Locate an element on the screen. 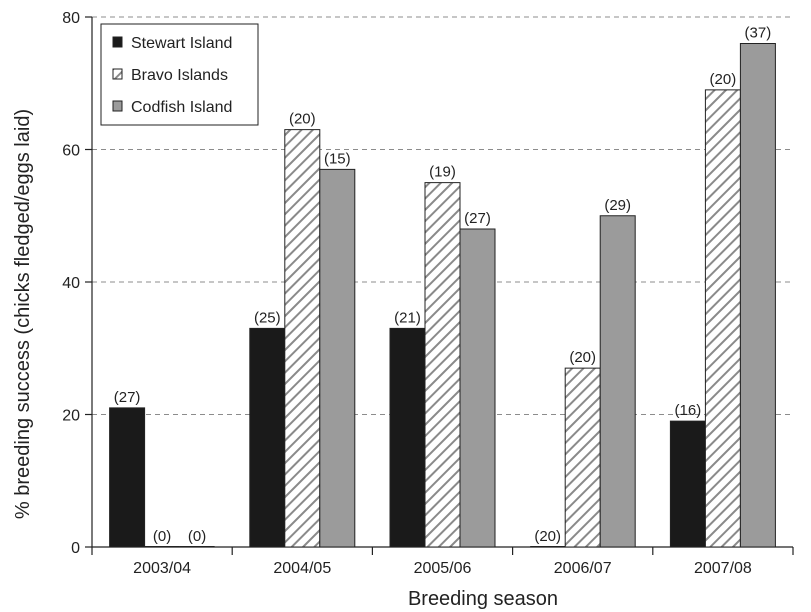 Image resolution: width=811 pixels, height=612 pixels. legend-label: Codfish Island is located at coordinates (181, 107).